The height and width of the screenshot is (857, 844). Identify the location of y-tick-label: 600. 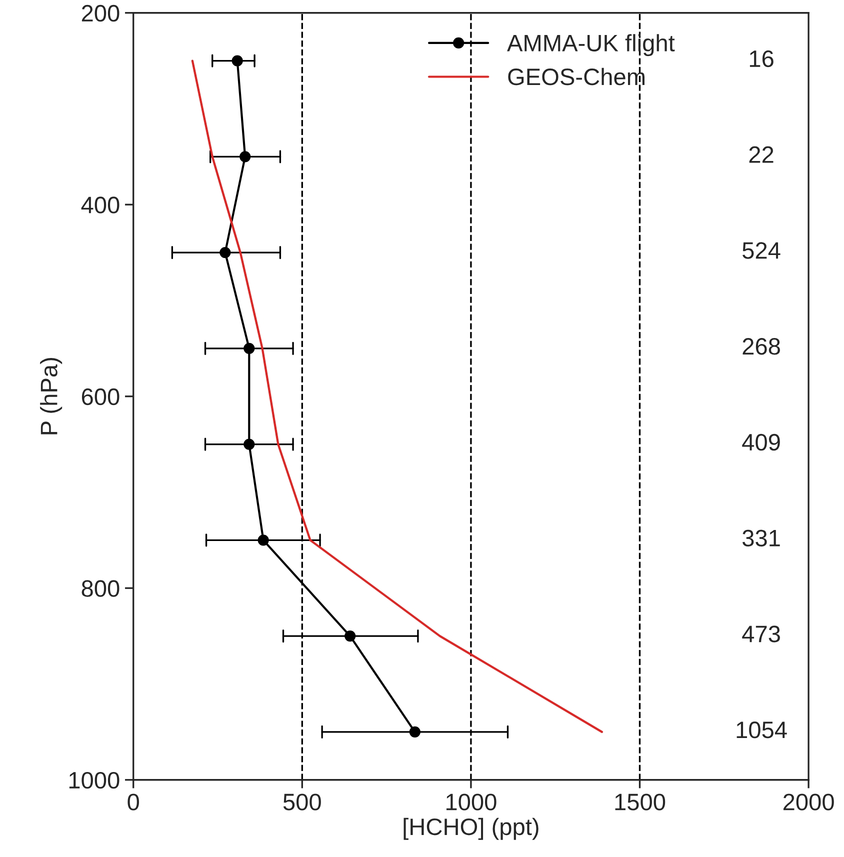
(101, 397).